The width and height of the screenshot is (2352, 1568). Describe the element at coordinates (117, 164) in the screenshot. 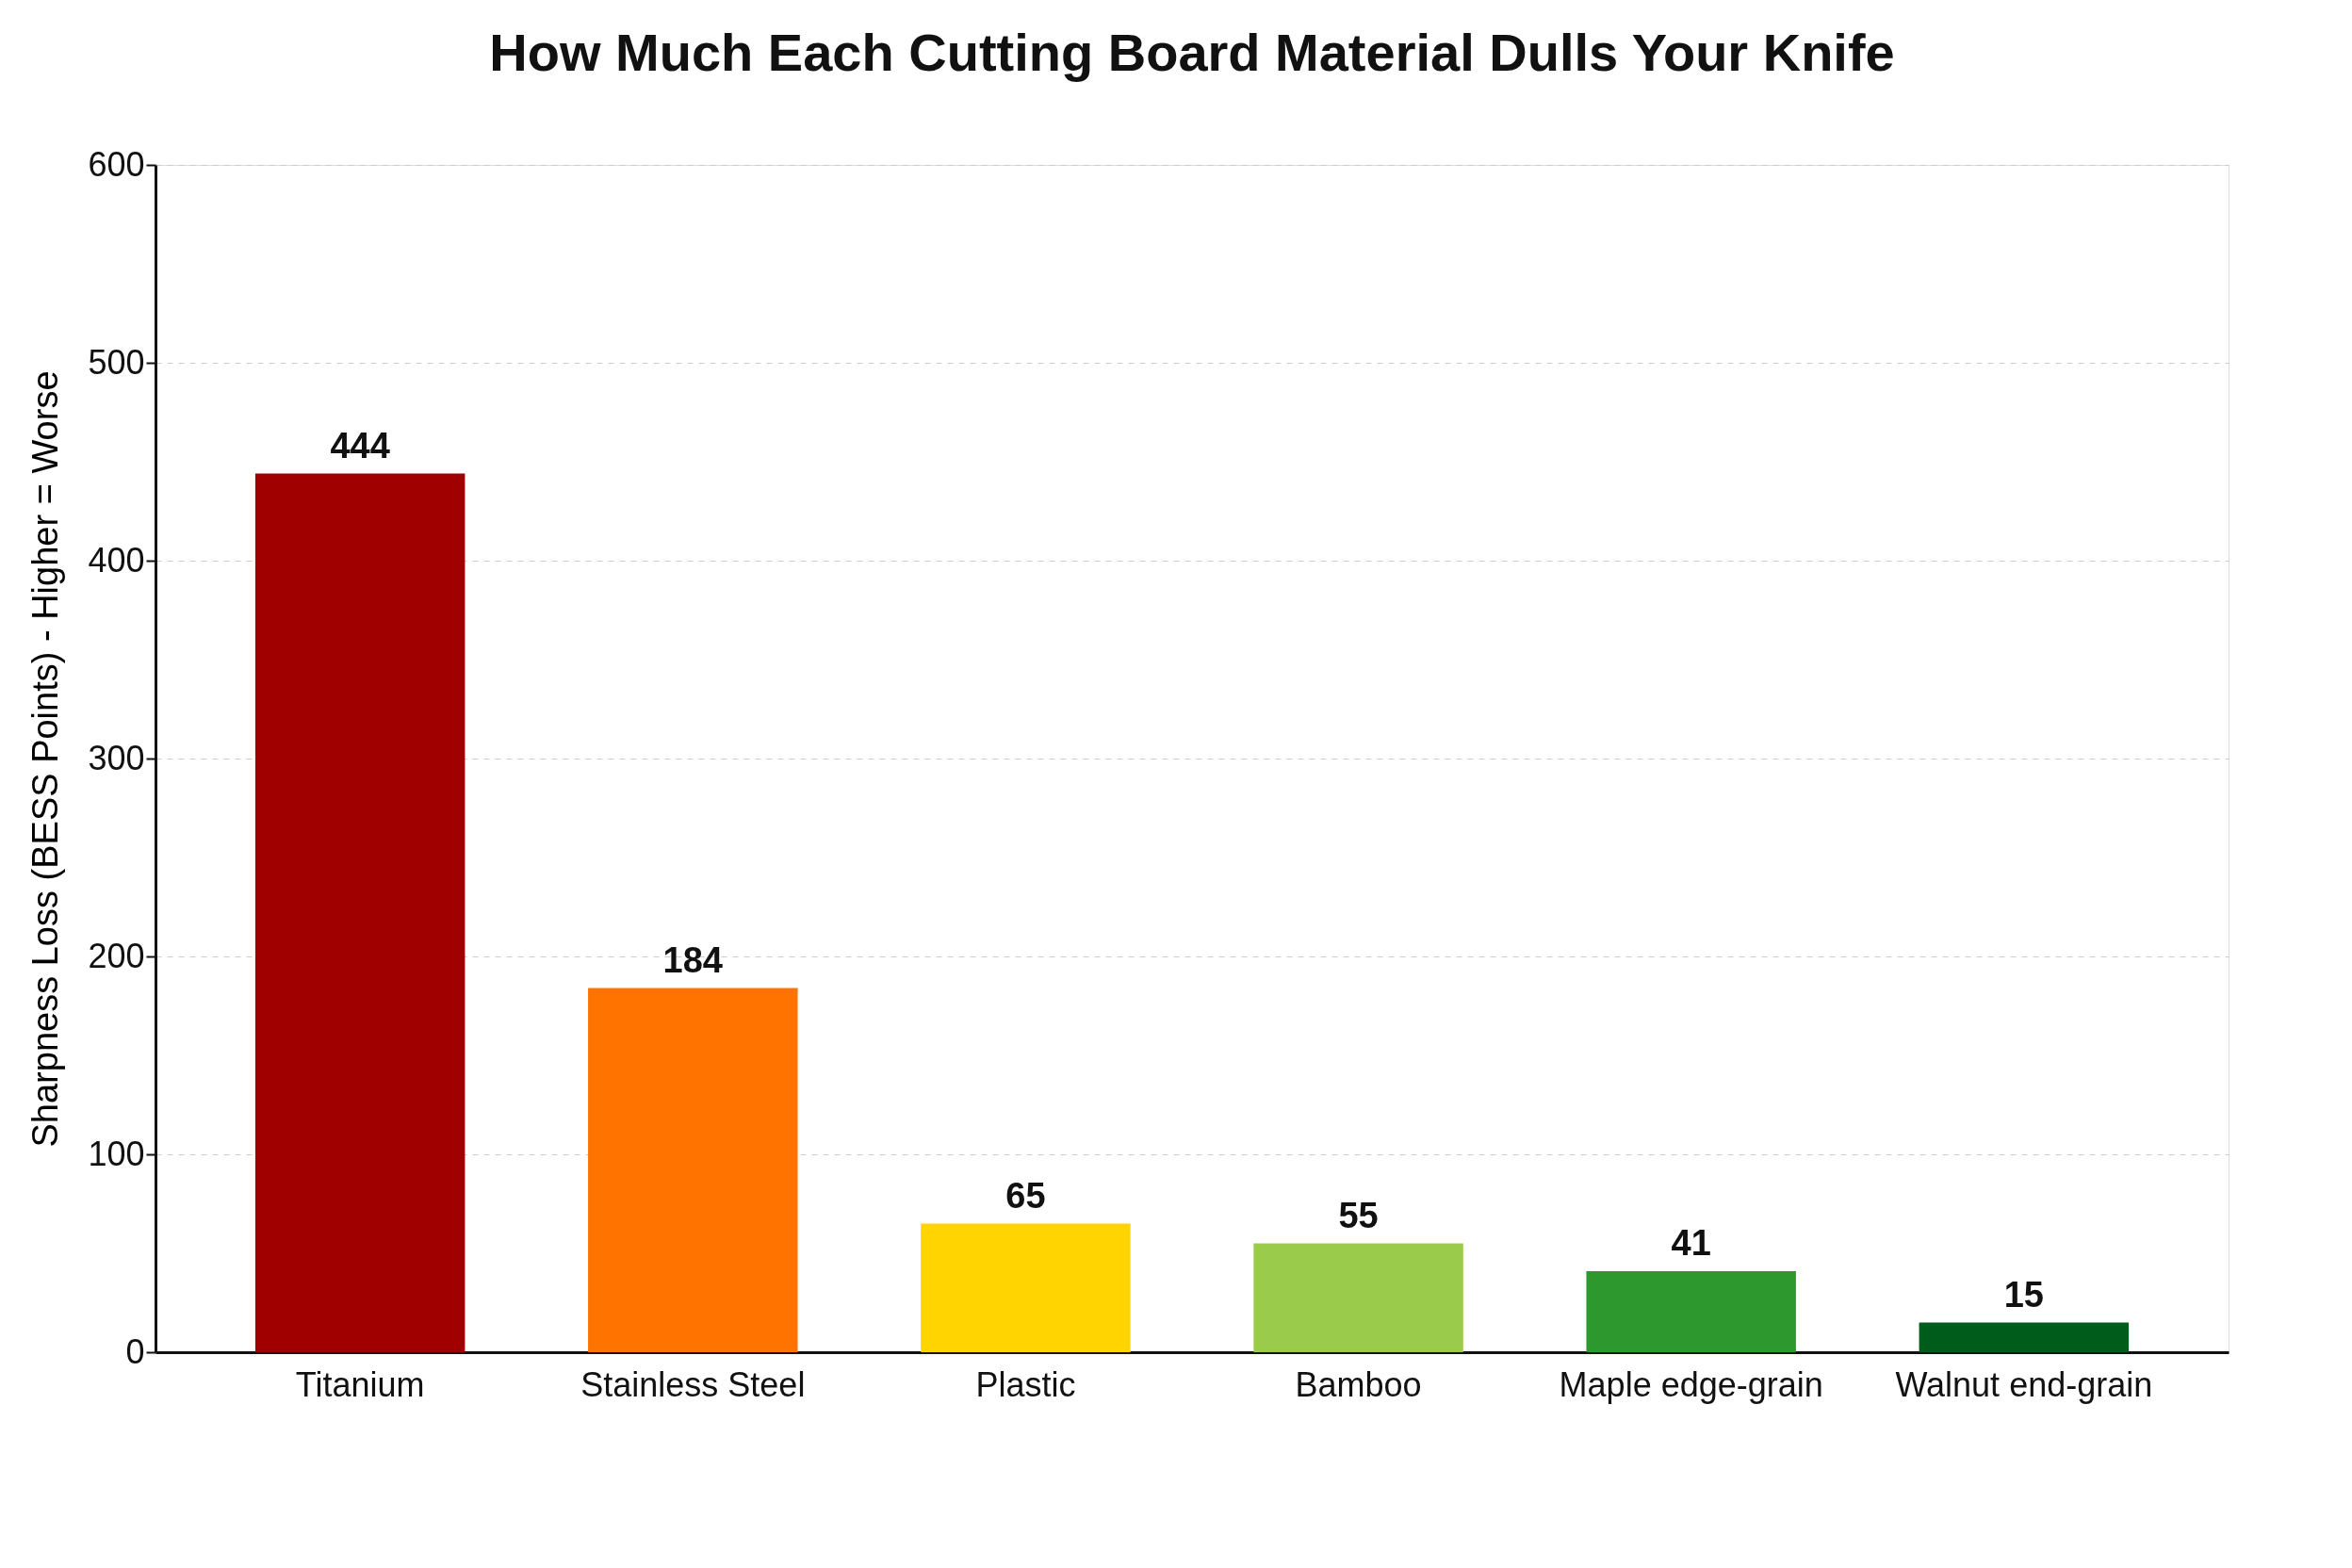

I see `y-tick-label: 600` at that location.